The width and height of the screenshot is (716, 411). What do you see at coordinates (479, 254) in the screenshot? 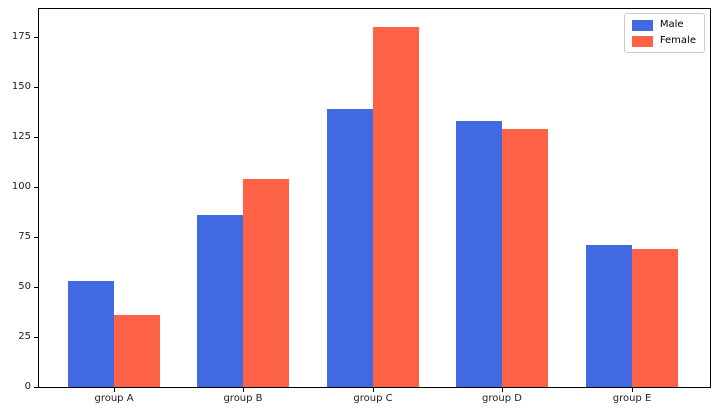
I see `bar-male-group-D` at bounding box center [479, 254].